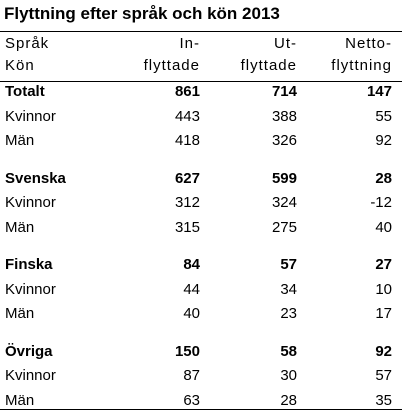  Describe the element at coordinates (288, 375) in the screenshot. I see `cell: 30` at that location.